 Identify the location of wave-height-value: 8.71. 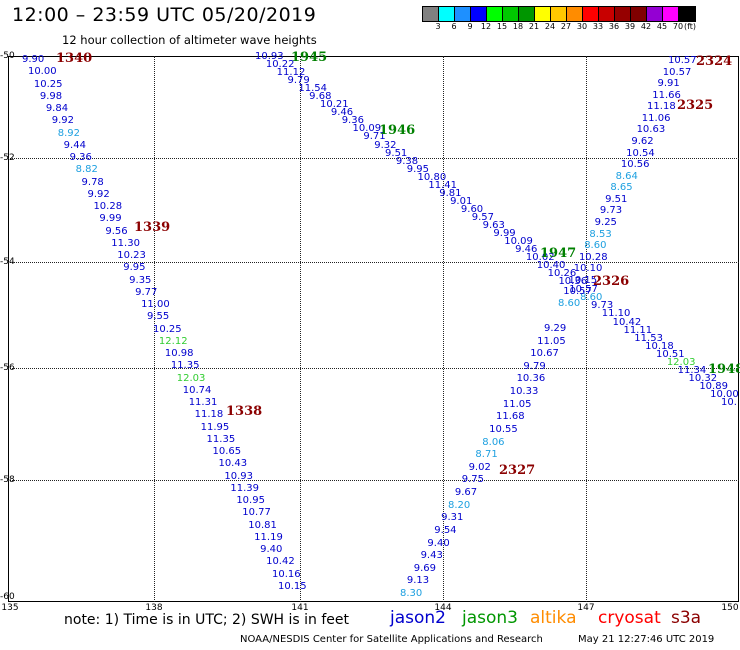
(486, 455).